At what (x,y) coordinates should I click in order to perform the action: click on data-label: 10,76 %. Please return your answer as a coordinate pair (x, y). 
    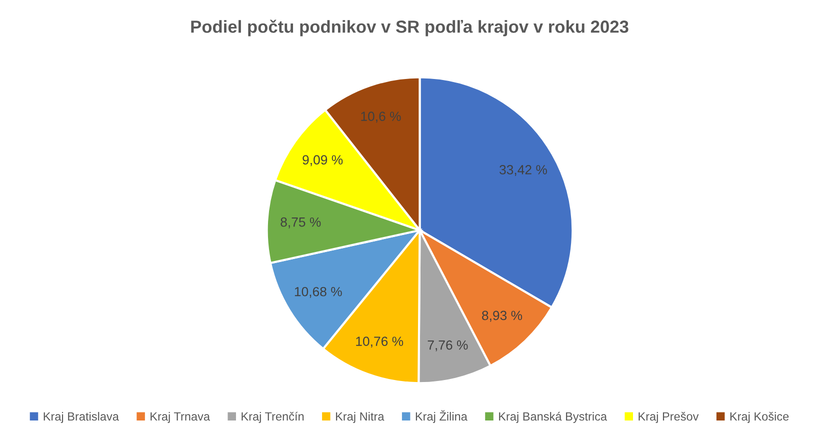
    Looking at the image, I should click on (380, 342).